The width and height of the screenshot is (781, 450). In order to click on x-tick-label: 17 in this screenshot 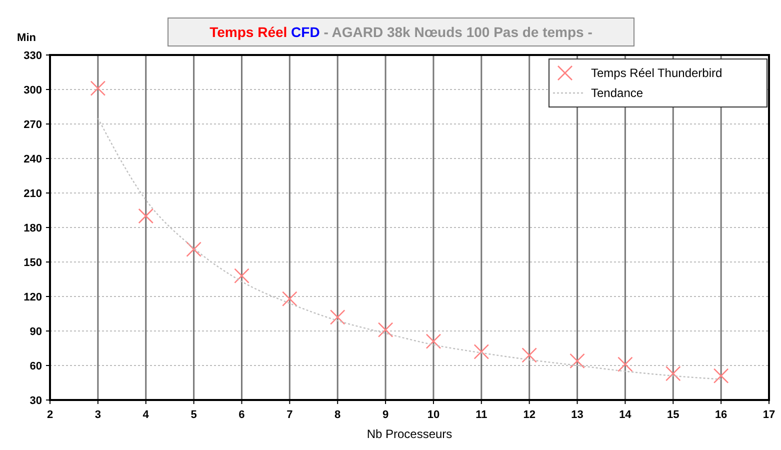, I will do `click(769, 415)`.